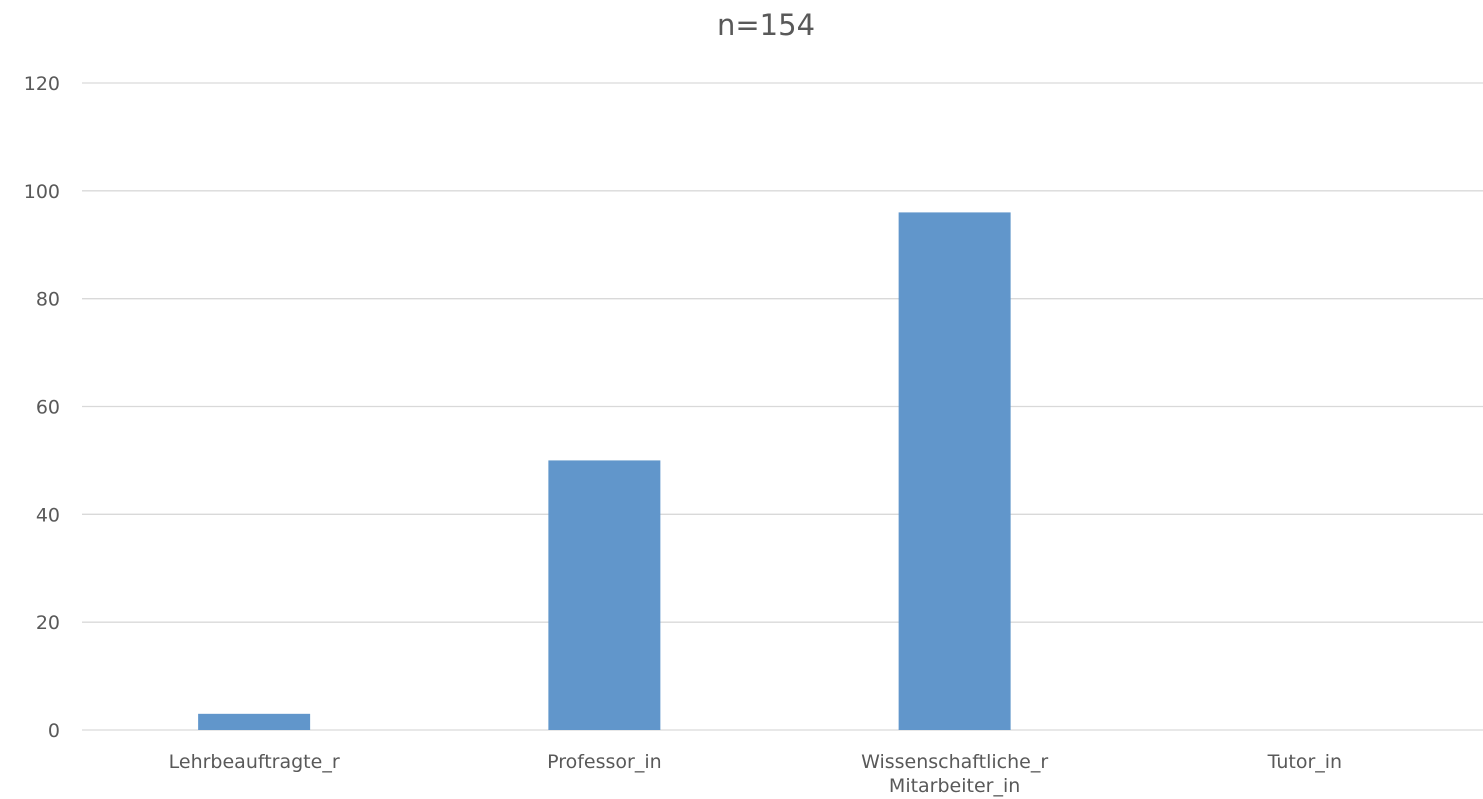 This screenshot has width=1483, height=799. Describe the element at coordinates (48, 300) in the screenshot. I see `y-tick-label: 80` at that location.